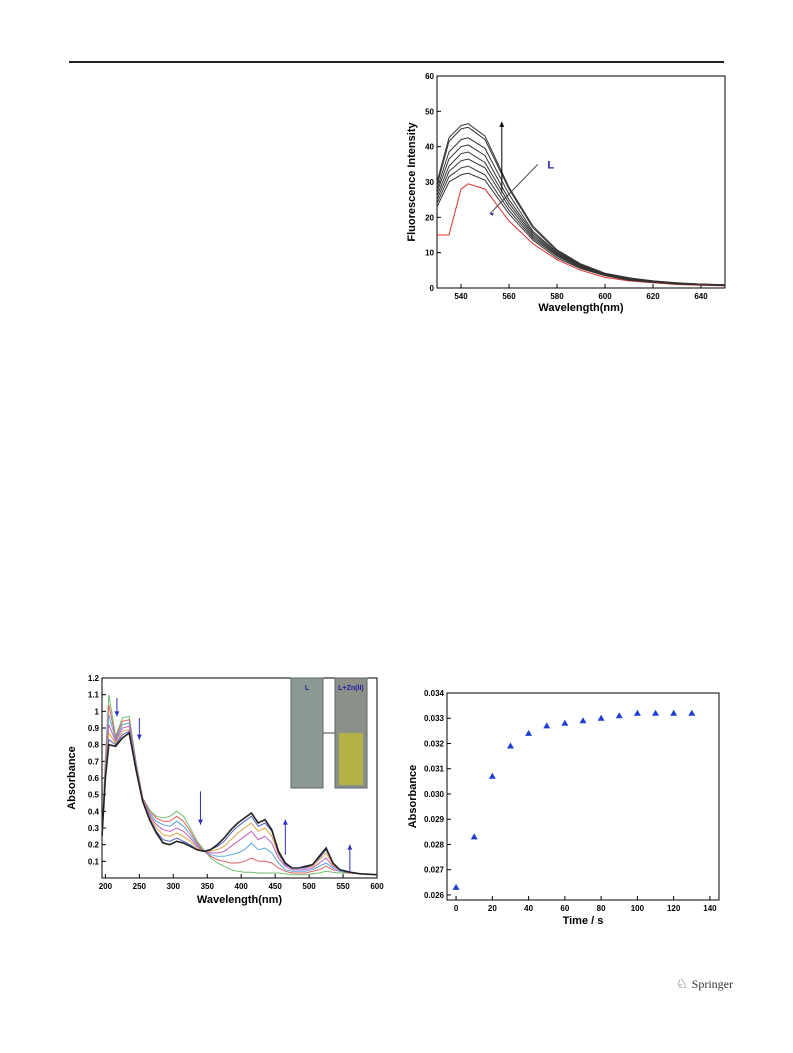  Describe the element at coordinates (456, 908) in the screenshot. I see `x-tick-label: 0` at that location.